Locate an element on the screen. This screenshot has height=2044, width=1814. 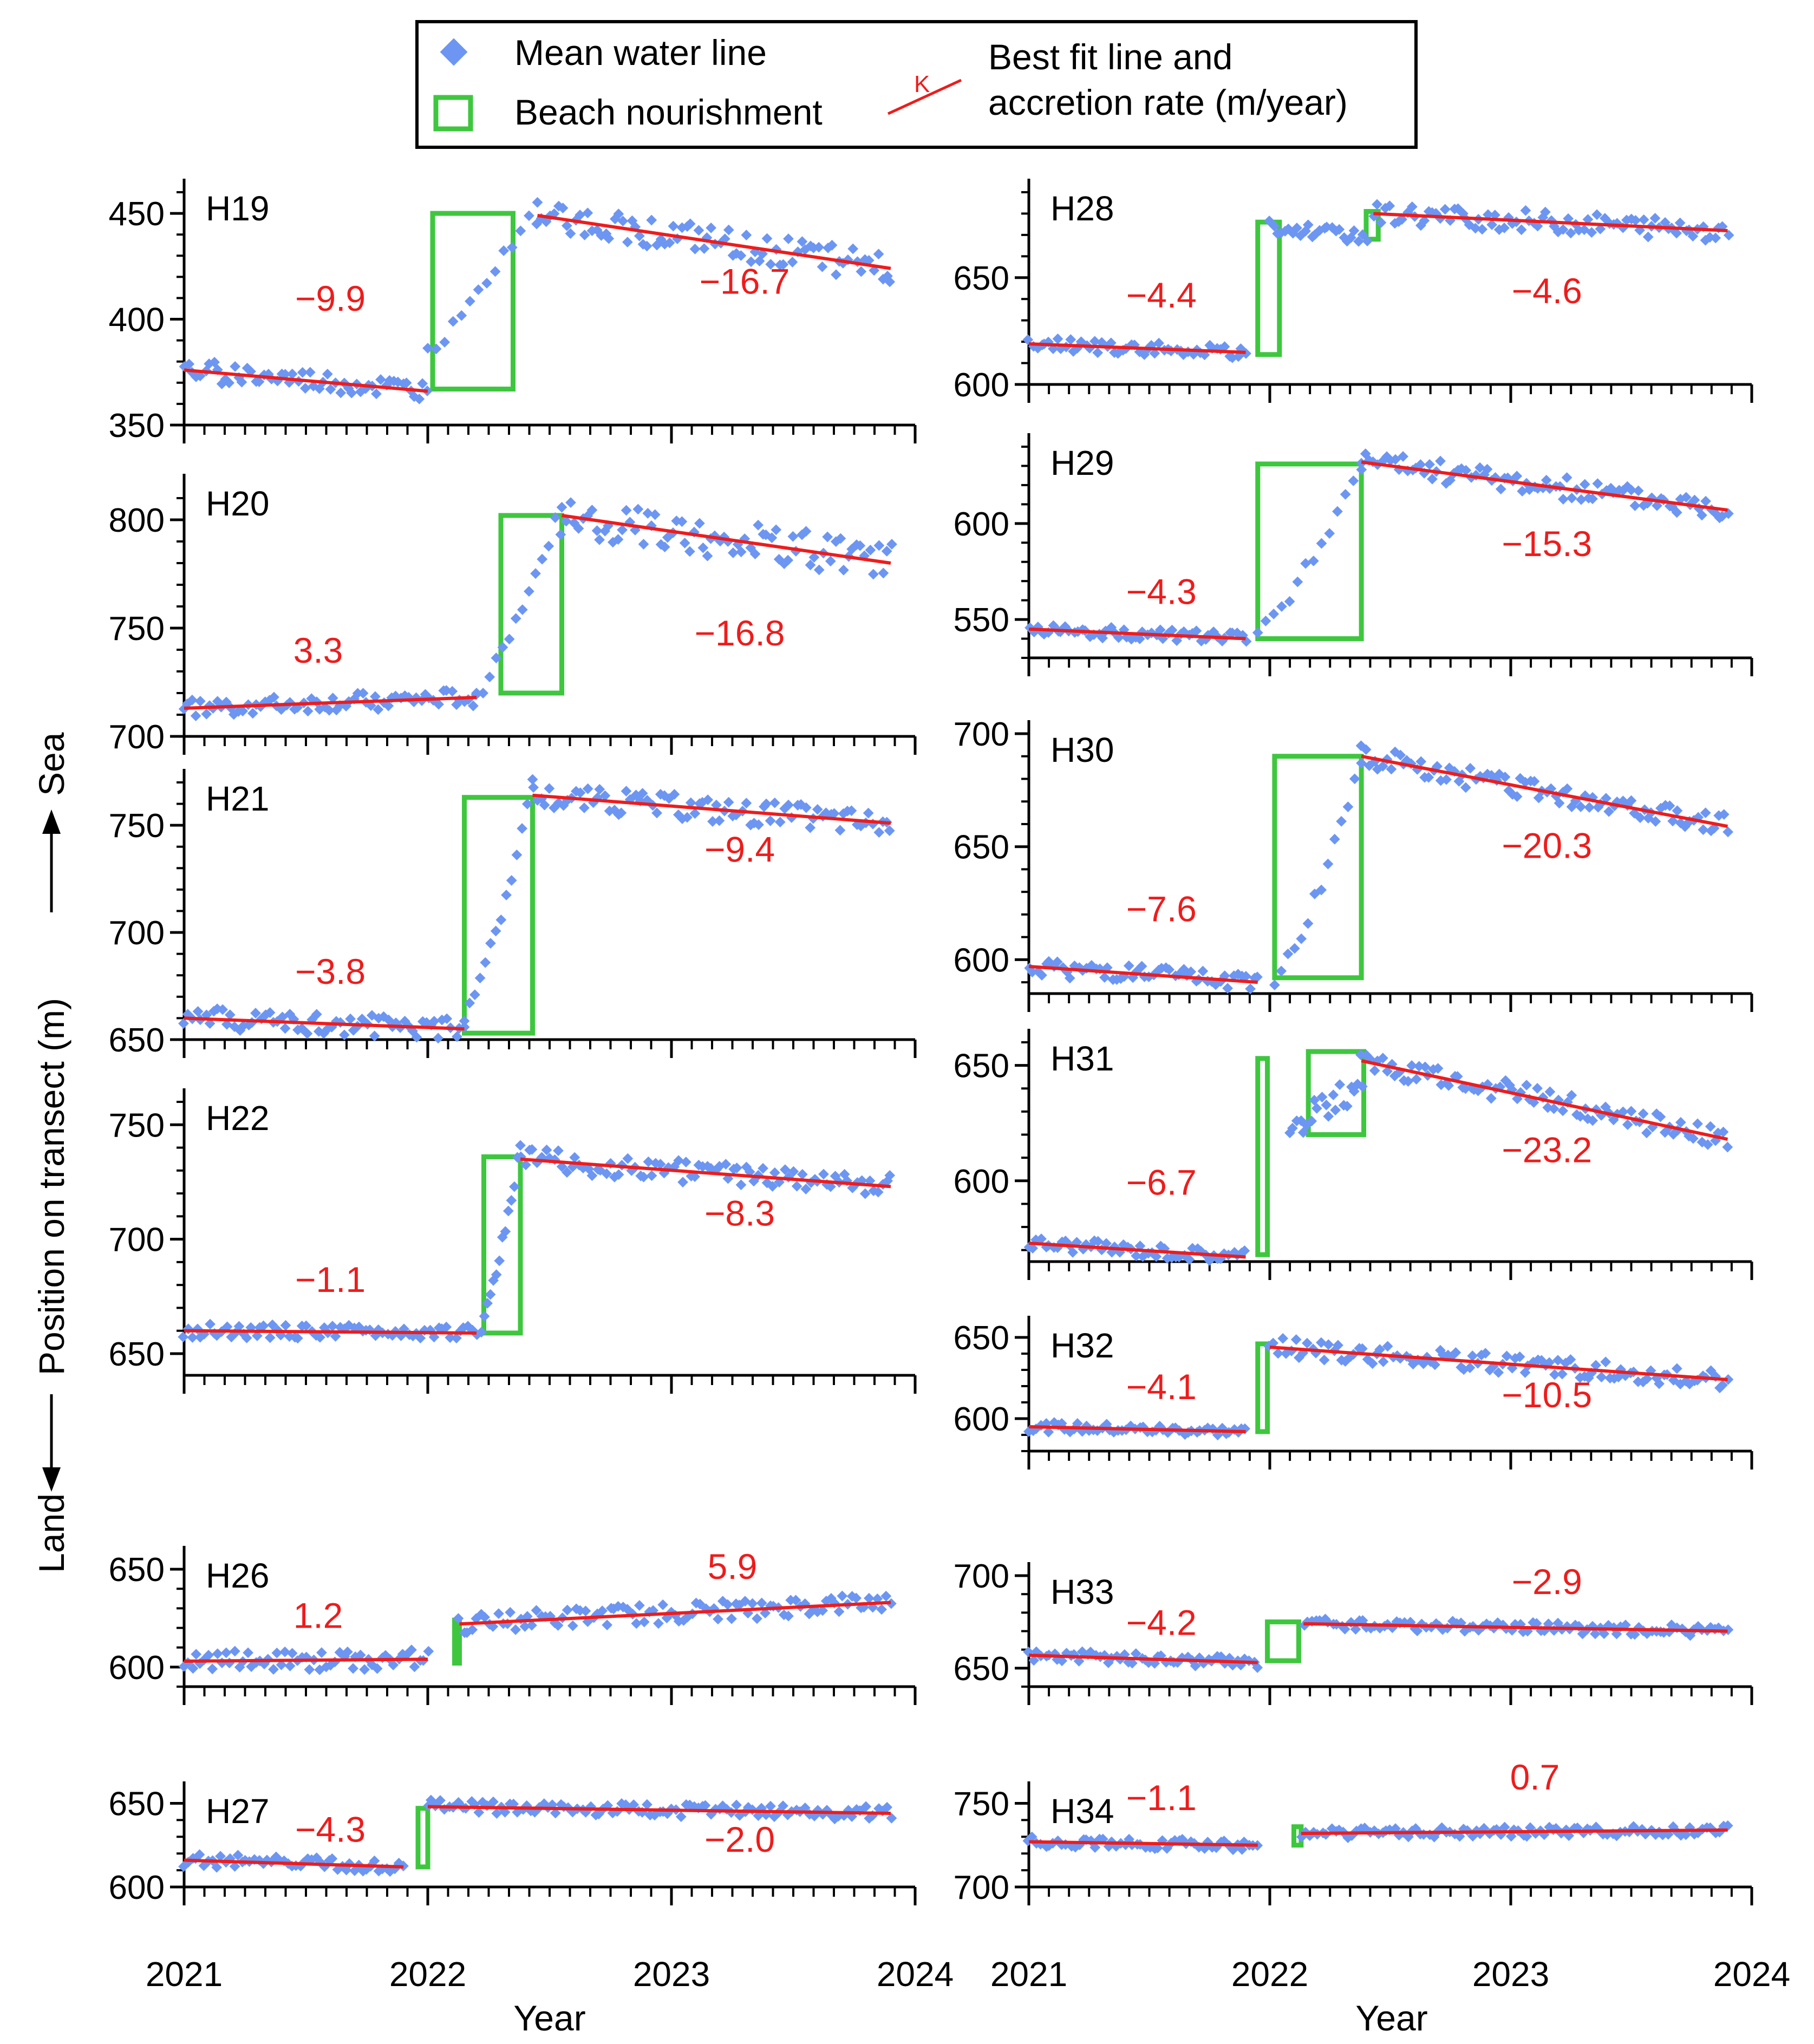
panel-h30: 600 650 700 H30 −7.6 −20.3 is located at coordinates (1353, 864).